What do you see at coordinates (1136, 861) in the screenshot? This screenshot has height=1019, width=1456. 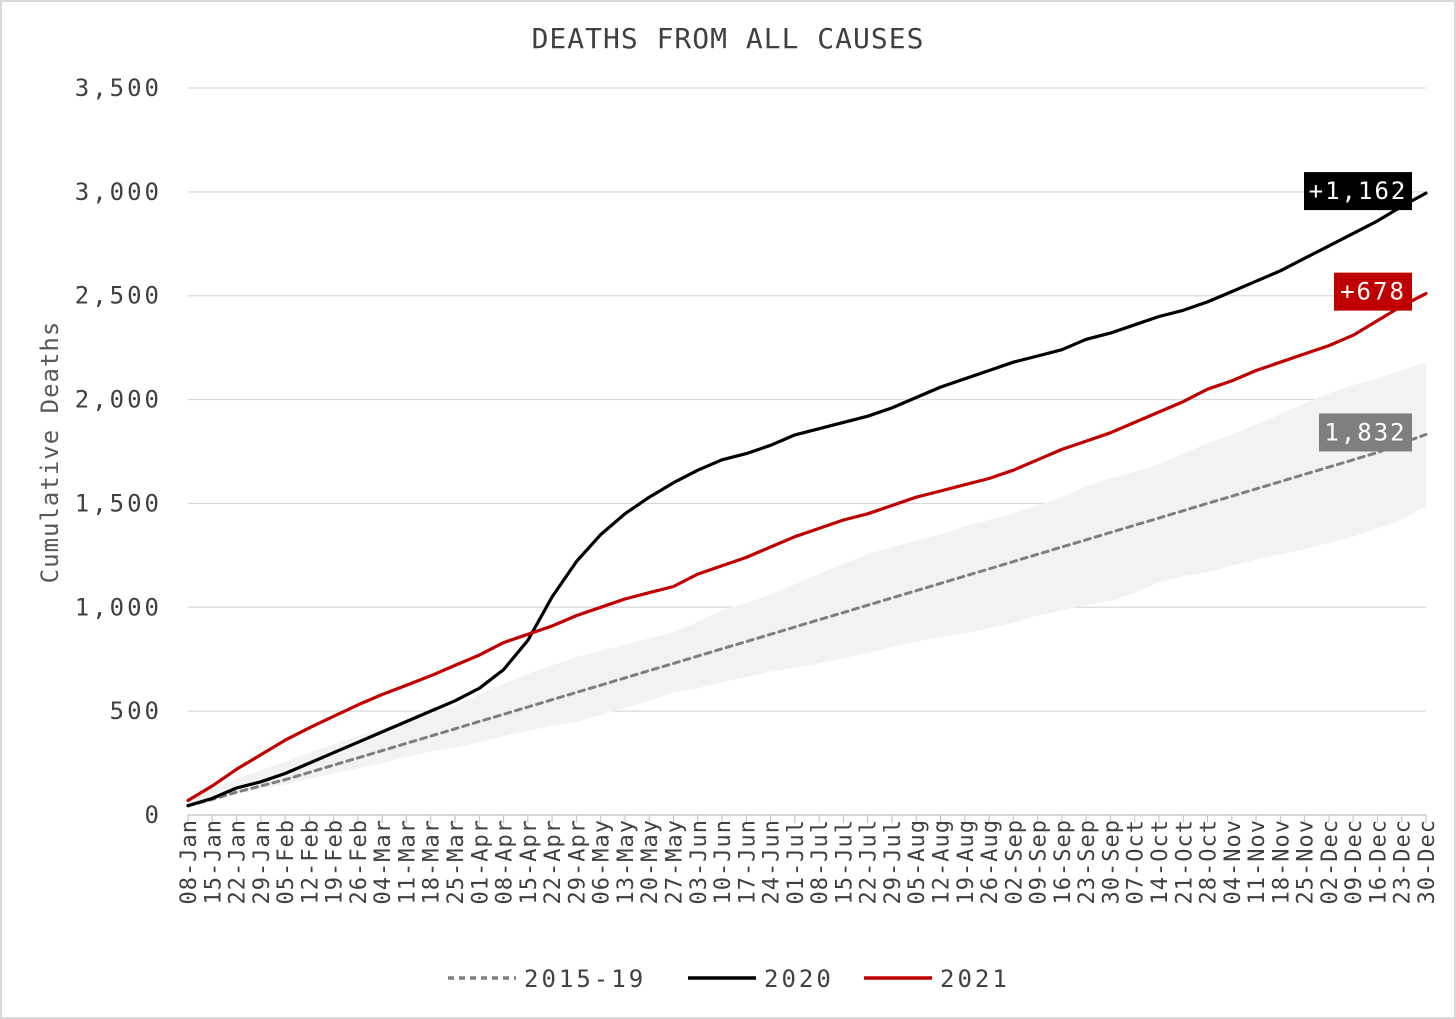 I see `x-tick-label: 07-Oct` at bounding box center [1136, 861].